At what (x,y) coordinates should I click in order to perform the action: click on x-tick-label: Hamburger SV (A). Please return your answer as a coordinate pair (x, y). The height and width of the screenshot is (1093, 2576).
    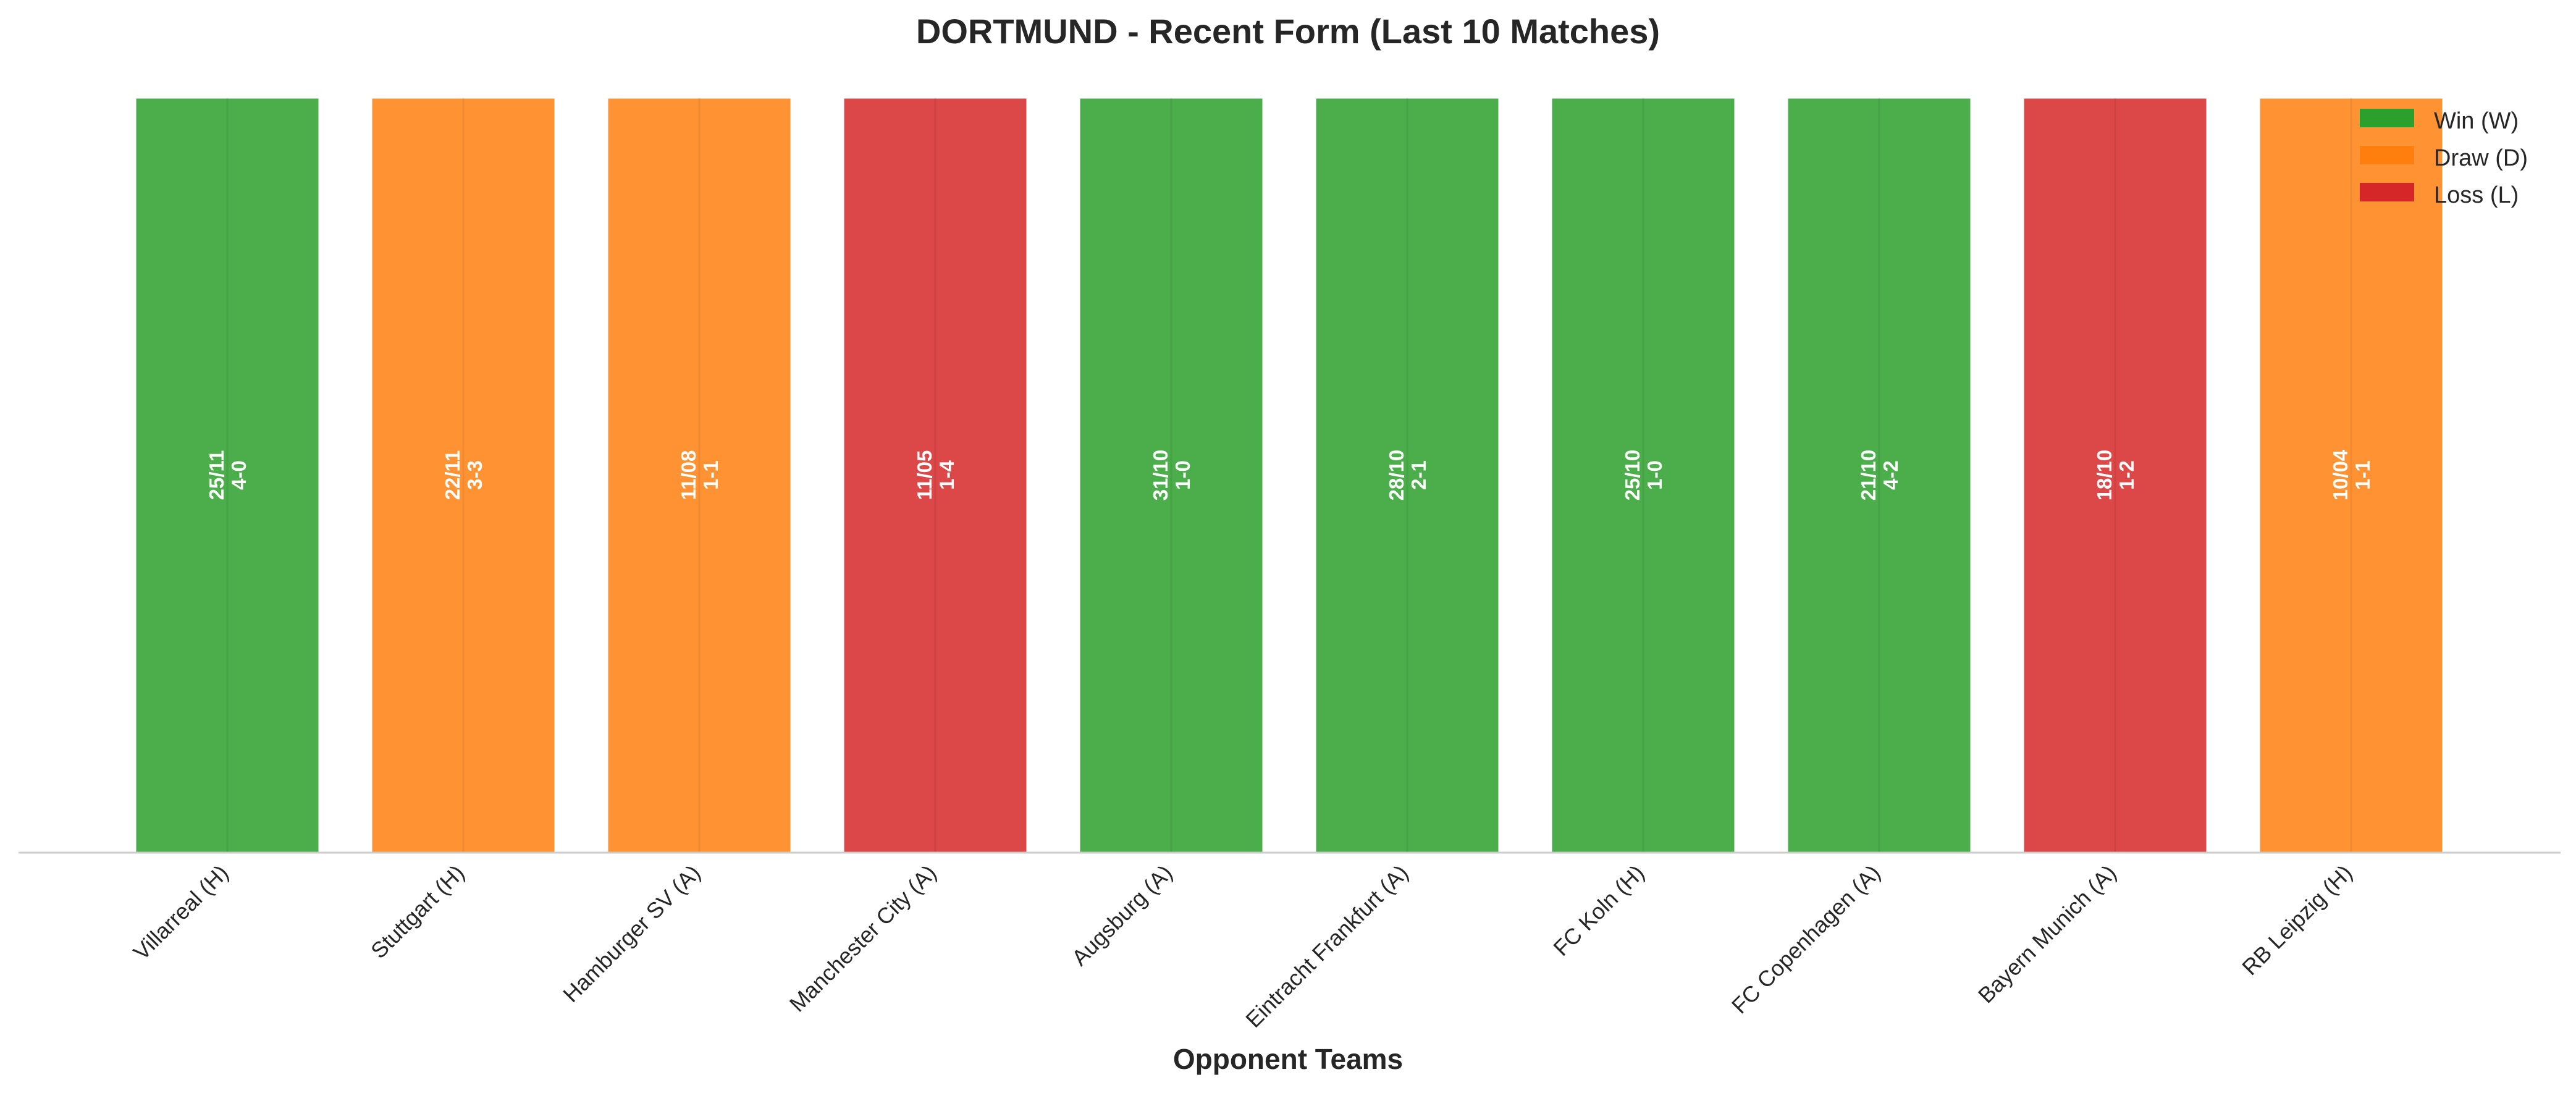
    Looking at the image, I should click on (631, 933).